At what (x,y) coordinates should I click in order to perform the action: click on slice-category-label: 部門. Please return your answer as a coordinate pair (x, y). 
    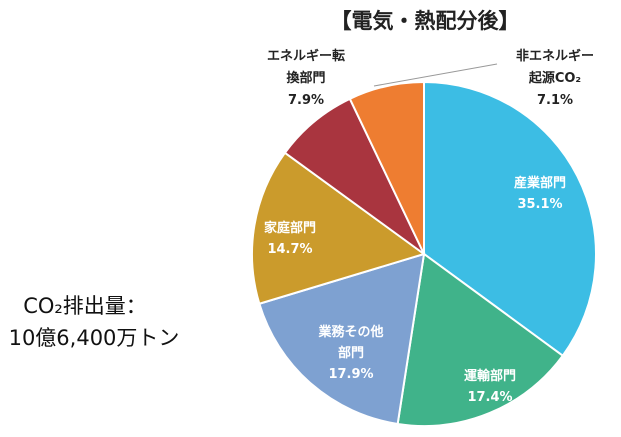
    Looking at the image, I should click on (351, 353).